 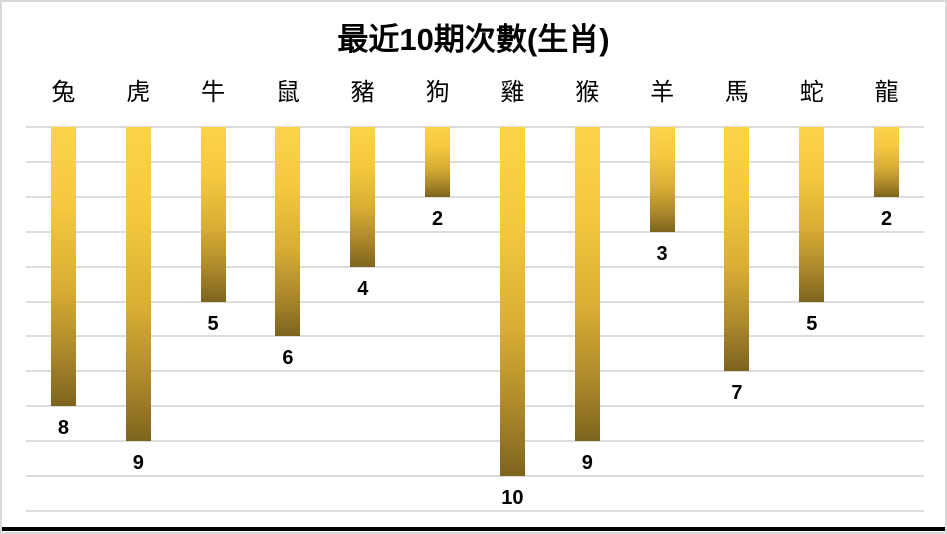 I want to click on value-label: 8, so click(x=63, y=428).